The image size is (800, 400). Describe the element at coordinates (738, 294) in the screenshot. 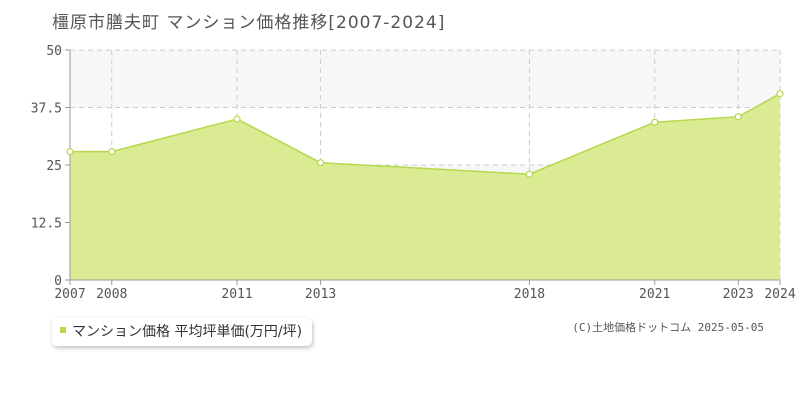

I see `x-tick-label: 2023` at that location.